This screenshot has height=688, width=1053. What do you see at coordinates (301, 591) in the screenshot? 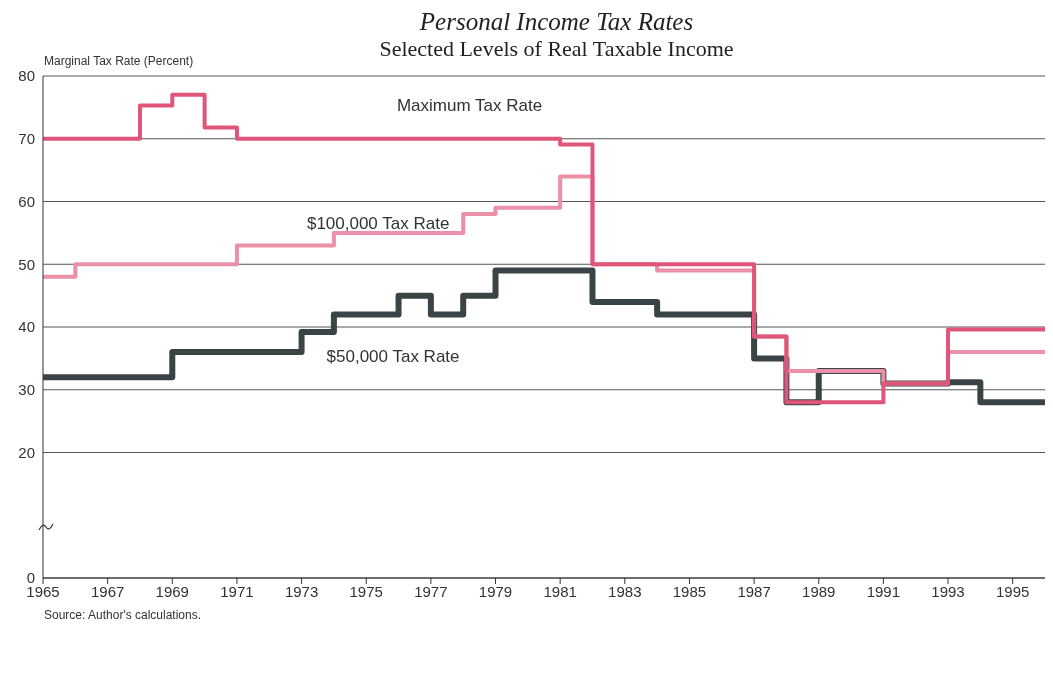
I see `x-tick-label: 1973` at bounding box center [301, 591].